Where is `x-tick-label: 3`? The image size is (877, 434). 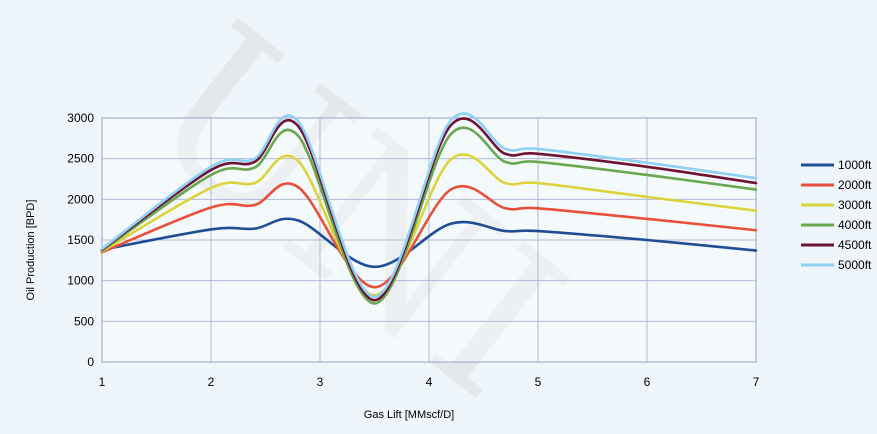
x-tick-label: 3 is located at coordinates (320, 382).